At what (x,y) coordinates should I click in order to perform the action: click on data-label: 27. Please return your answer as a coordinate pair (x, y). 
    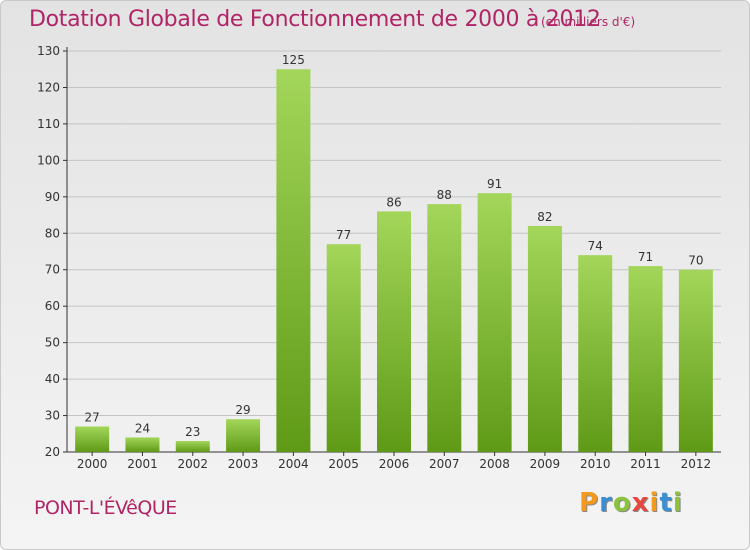
    Looking at the image, I should click on (92, 417).